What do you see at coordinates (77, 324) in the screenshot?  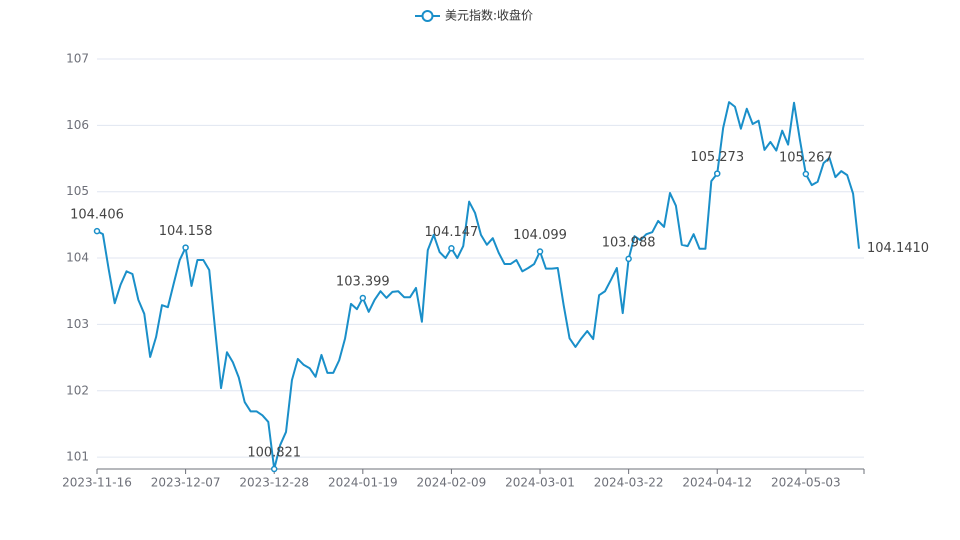 I see `y-tick-label: 103` at bounding box center [77, 324].